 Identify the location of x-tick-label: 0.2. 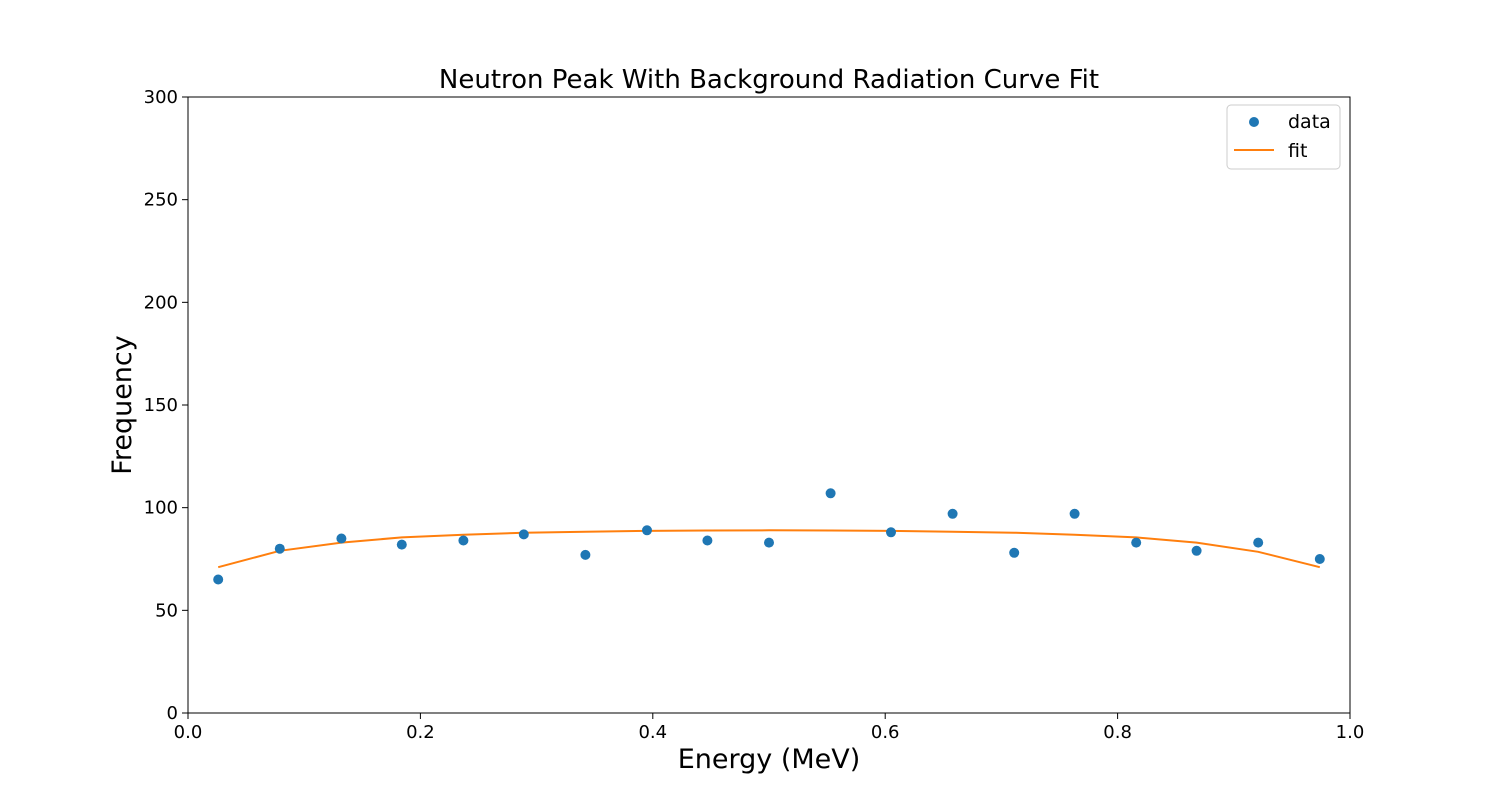
(420, 732).